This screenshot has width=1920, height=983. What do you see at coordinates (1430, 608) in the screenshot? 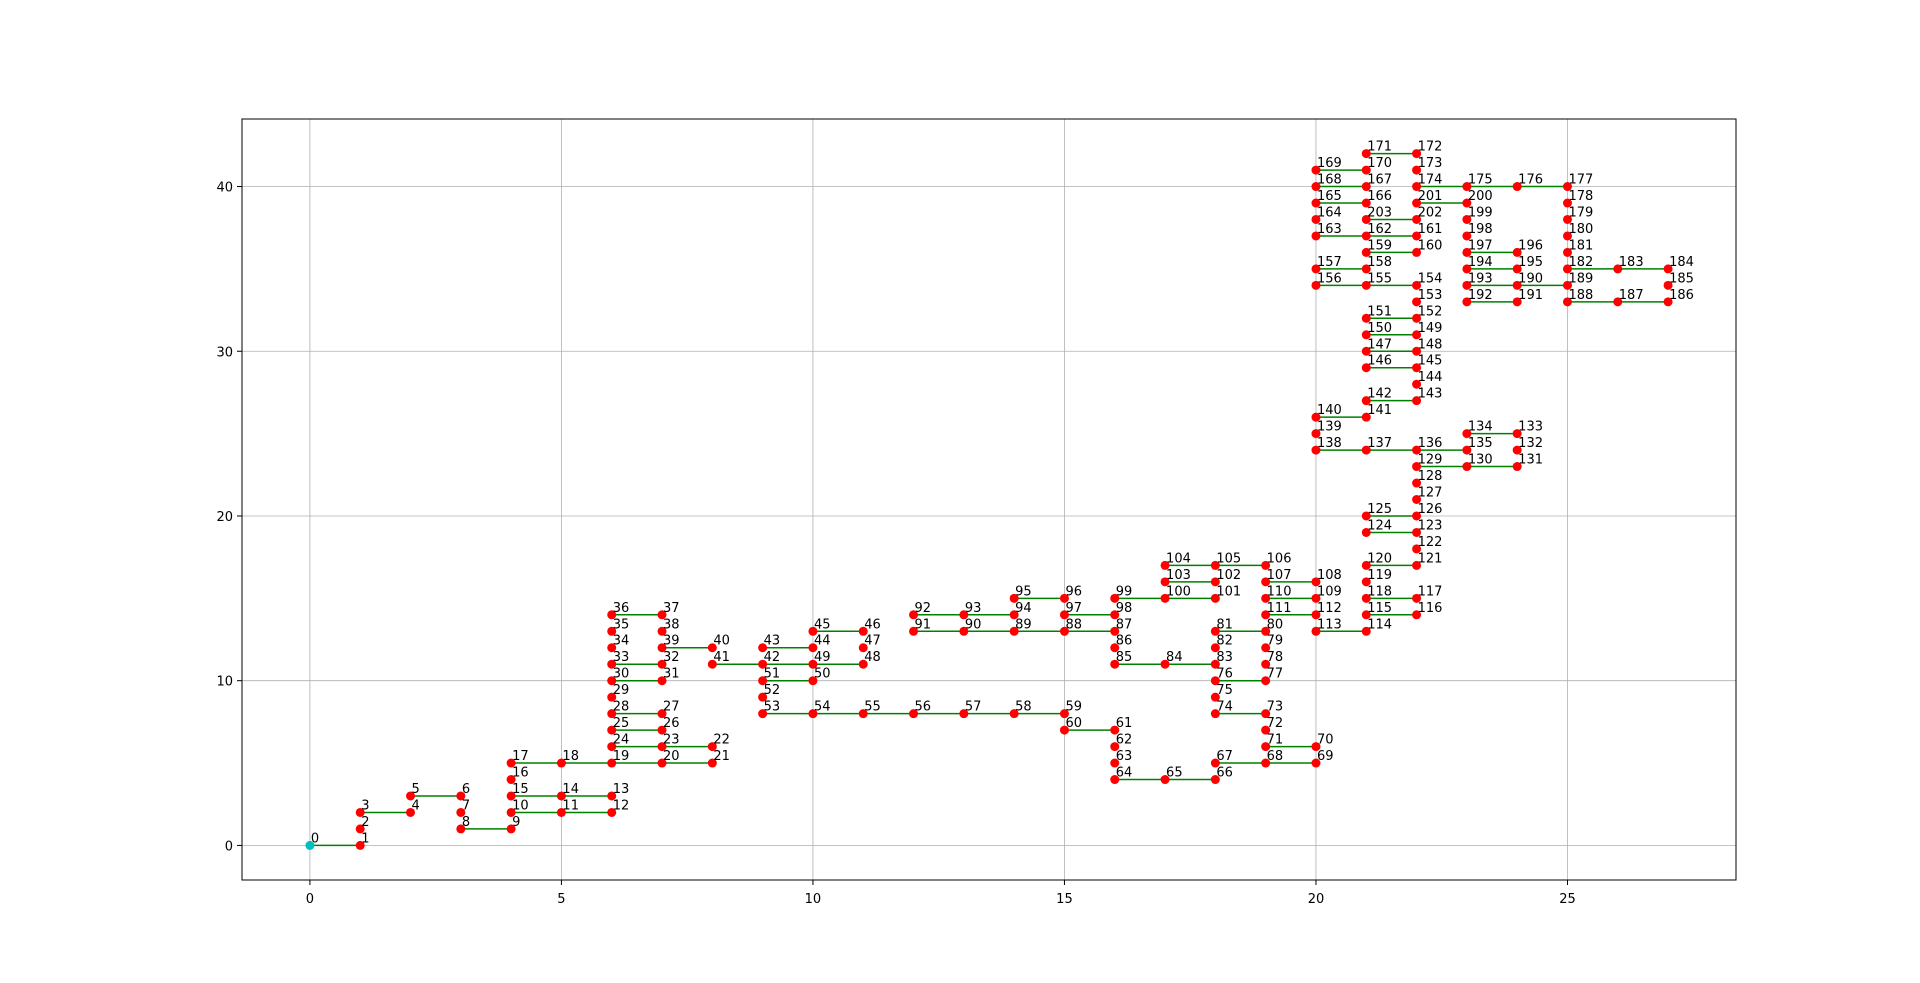
I see `node-label-116: 116` at bounding box center [1430, 608].